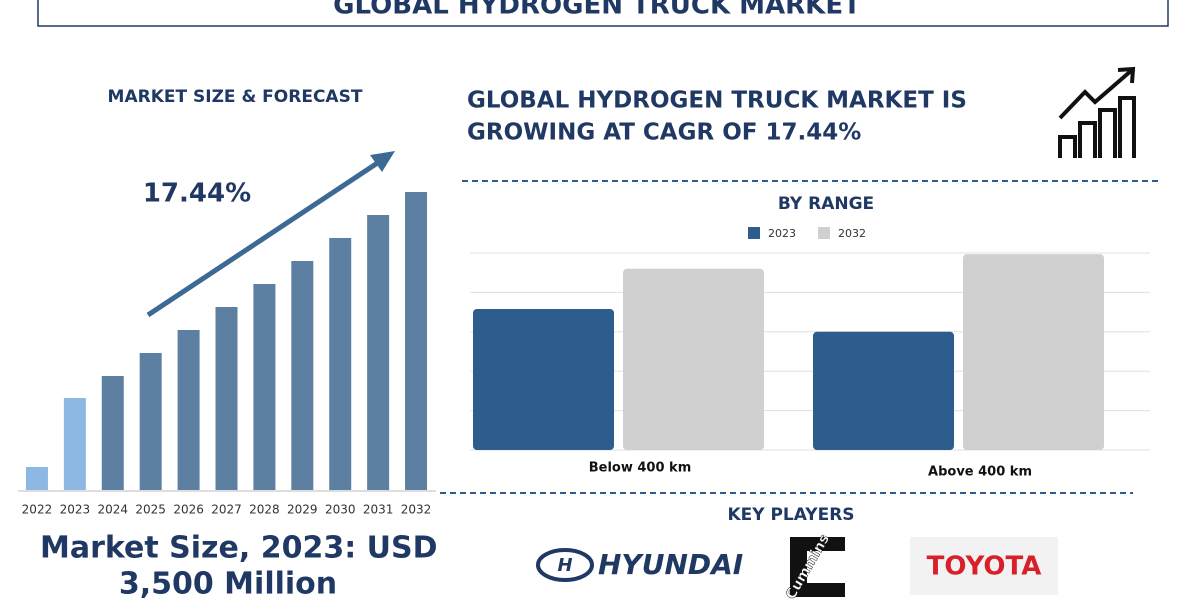 This screenshot has height=600, width=1200. Describe the element at coordinates (597, 10) in the screenshot. I see `header-title: GLOBAL HYDROGEN TRUCK MARKET` at that location.